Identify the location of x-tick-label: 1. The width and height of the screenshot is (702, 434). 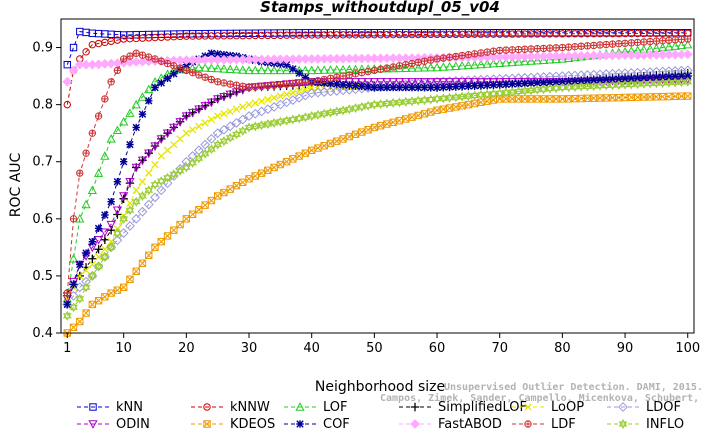
(67, 348).